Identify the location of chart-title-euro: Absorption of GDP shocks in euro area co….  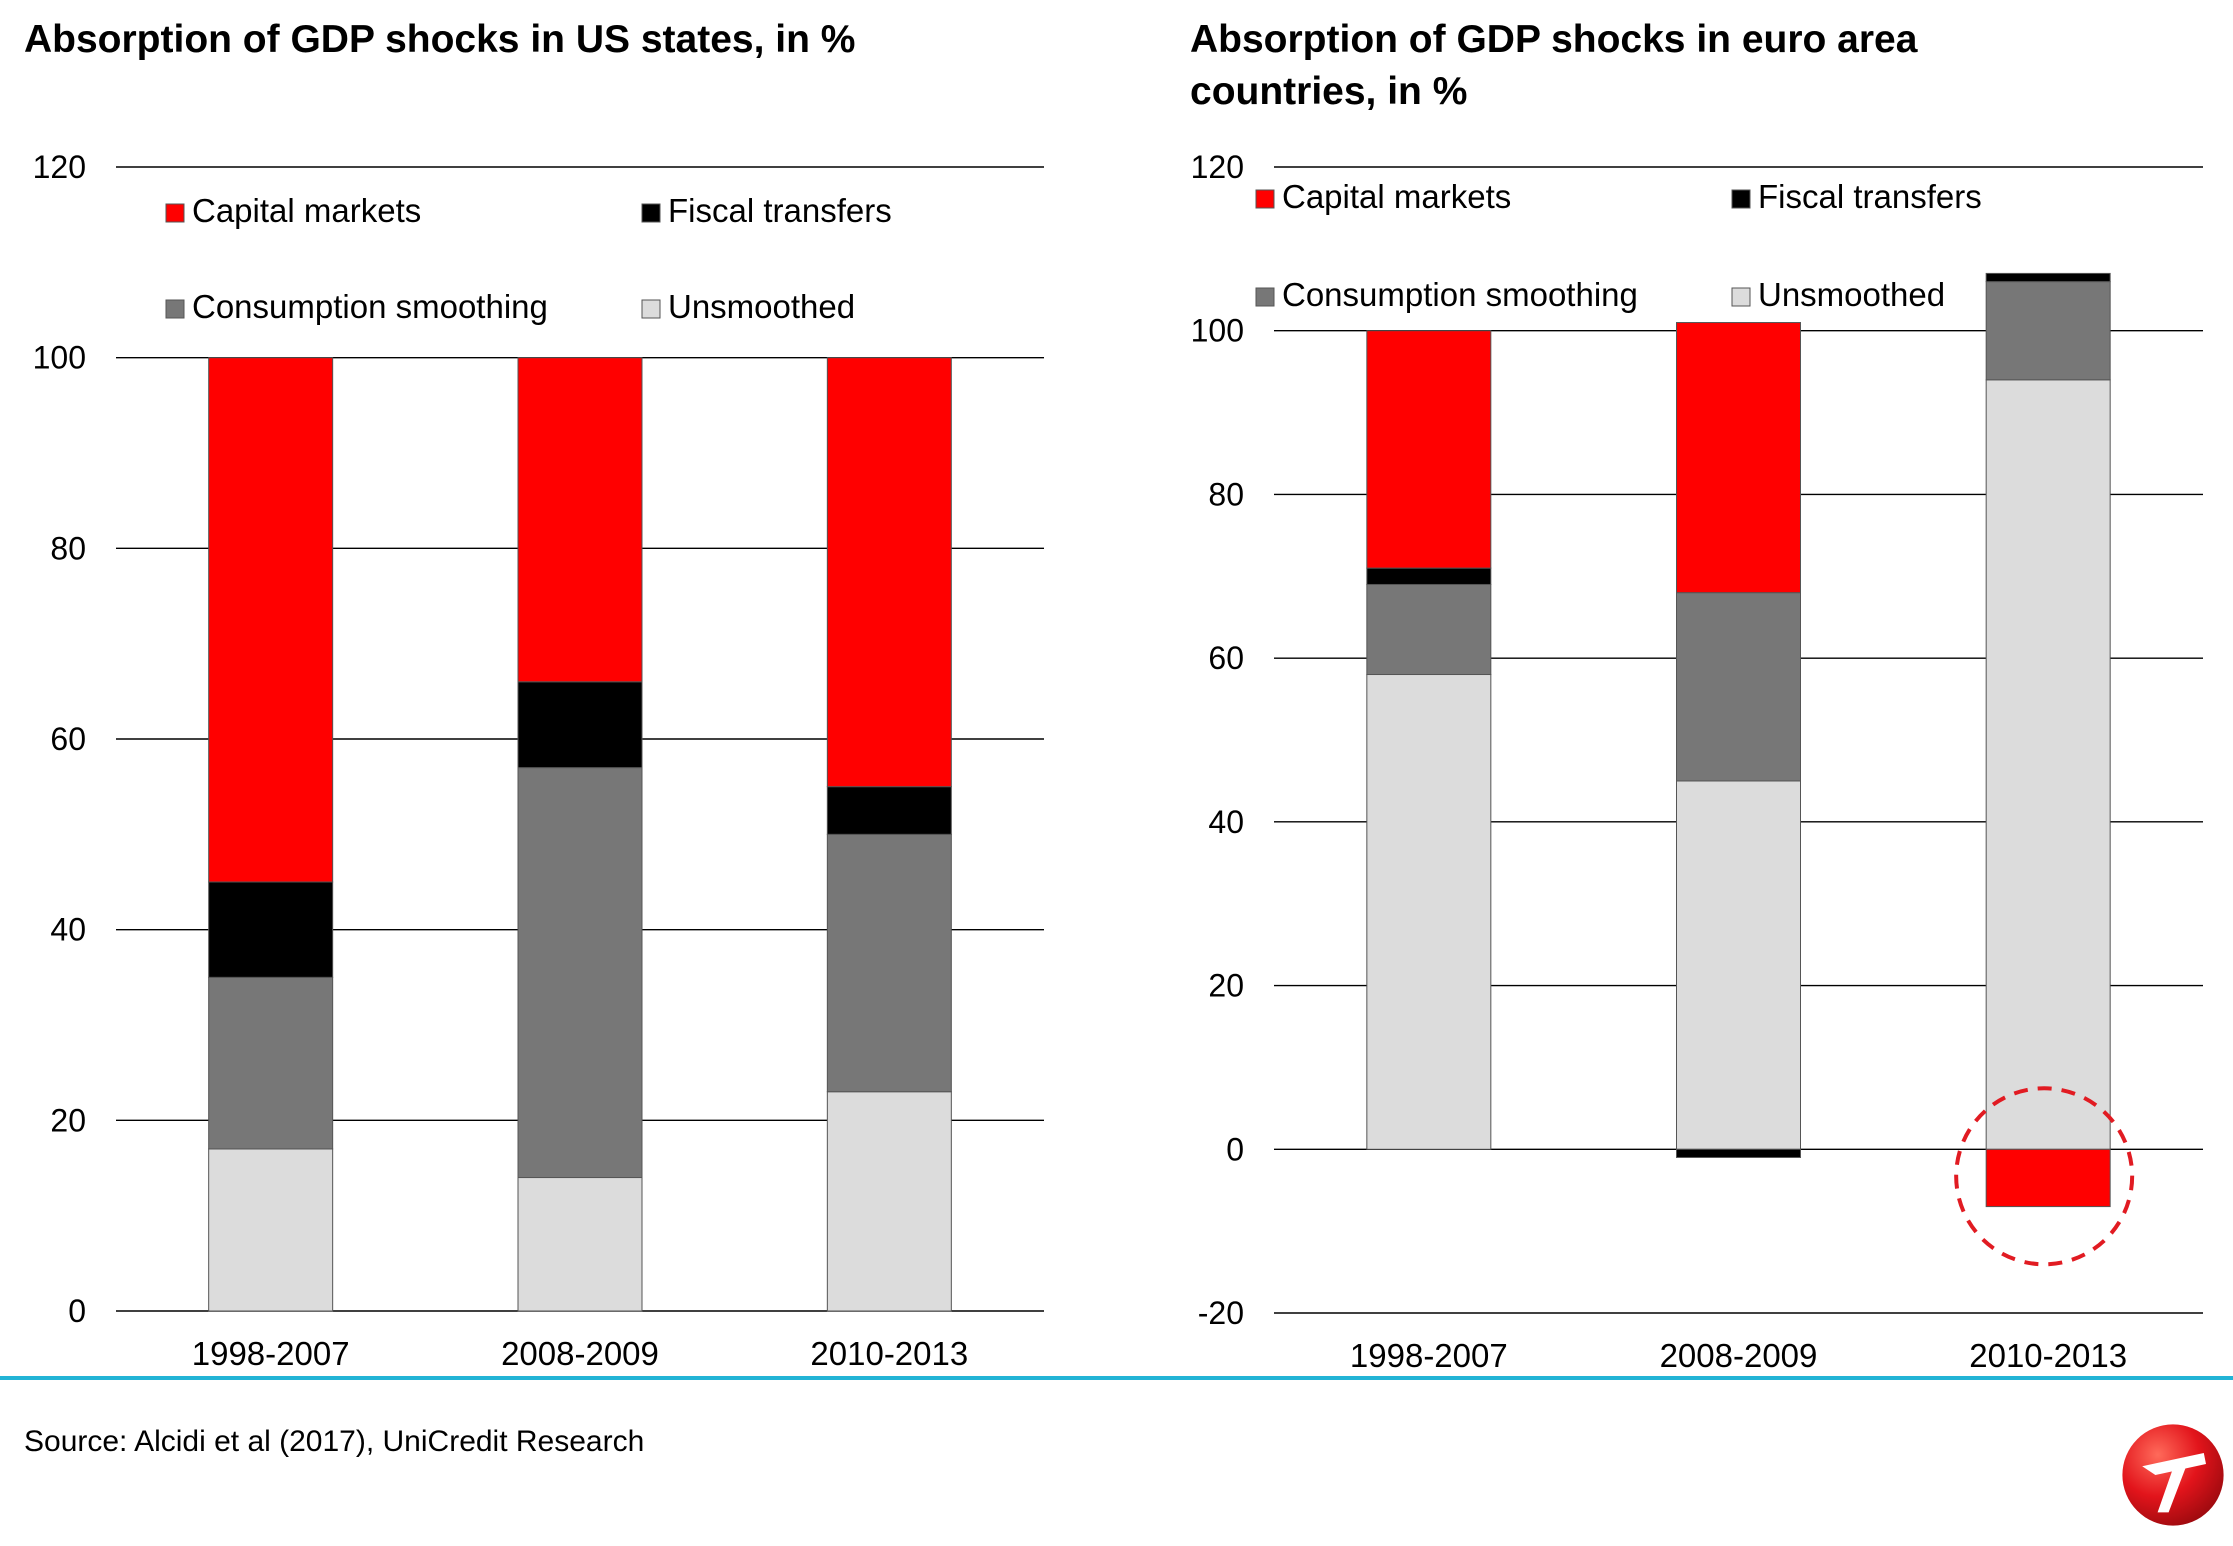
(1554, 65).